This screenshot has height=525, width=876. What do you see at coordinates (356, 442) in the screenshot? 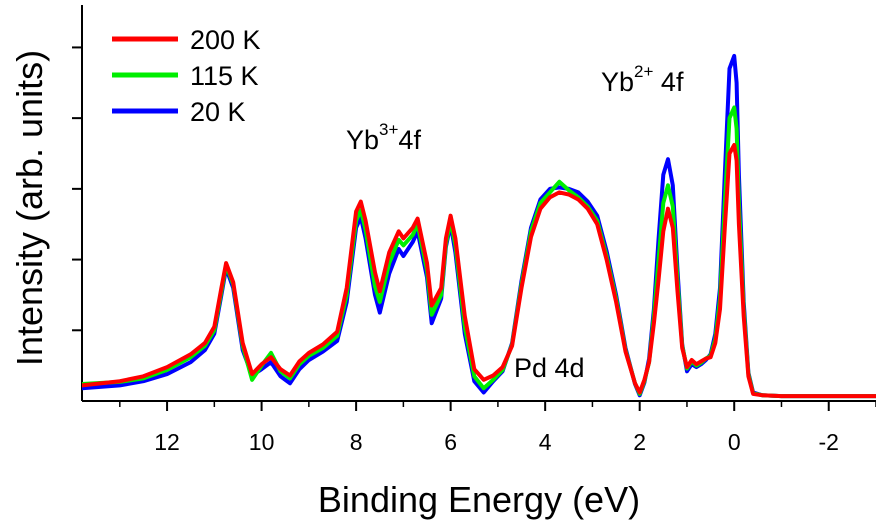
I see `x-tick-label: 8` at bounding box center [356, 442].